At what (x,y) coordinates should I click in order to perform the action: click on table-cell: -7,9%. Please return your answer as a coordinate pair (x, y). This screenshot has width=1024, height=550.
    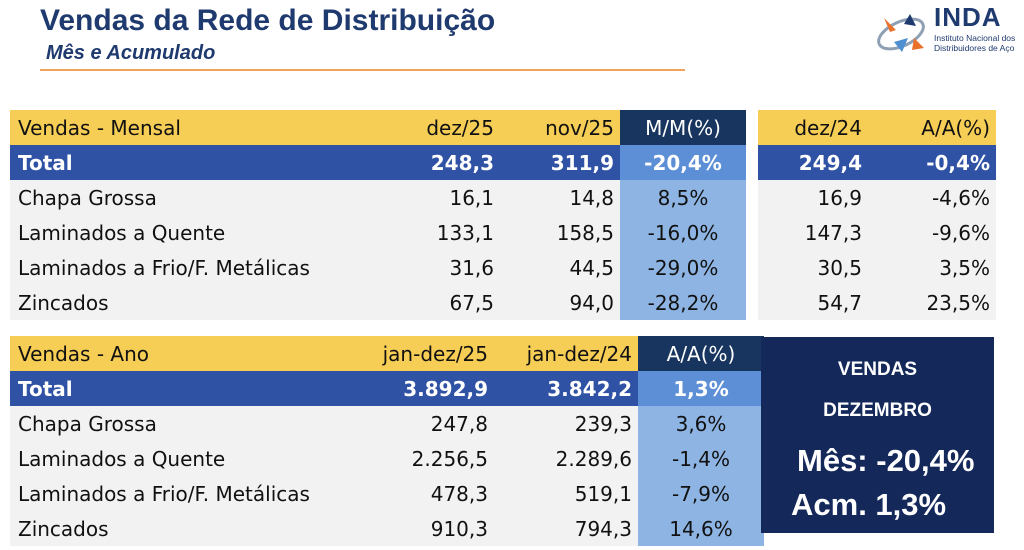
    Looking at the image, I should click on (701, 493).